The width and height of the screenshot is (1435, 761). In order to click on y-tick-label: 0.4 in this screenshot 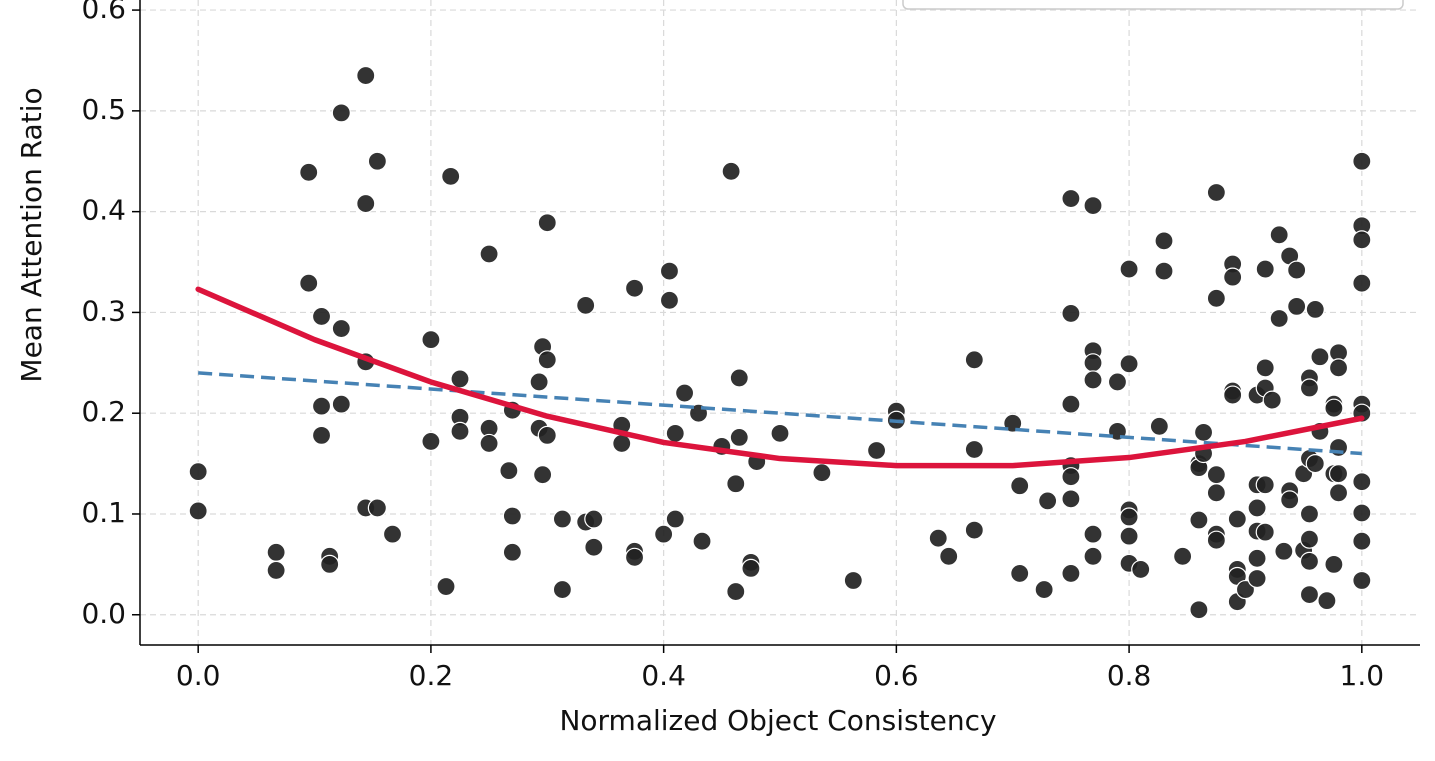, I will do `click(103, 210)`.